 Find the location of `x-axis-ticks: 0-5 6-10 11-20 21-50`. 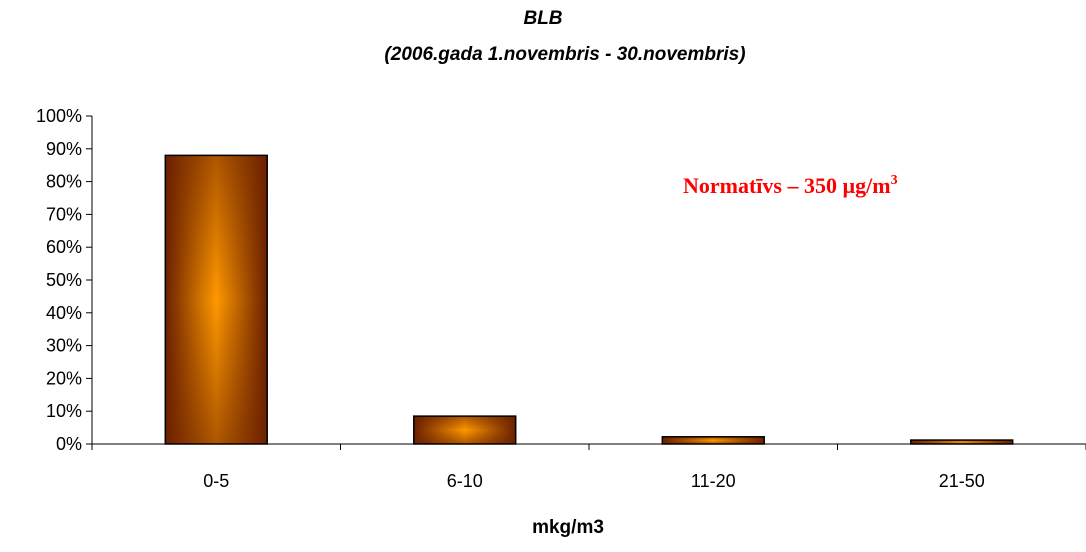

x-axis-ticks: 0-5 6-10 11-20 21-50 is located at coordinates (588, 467).